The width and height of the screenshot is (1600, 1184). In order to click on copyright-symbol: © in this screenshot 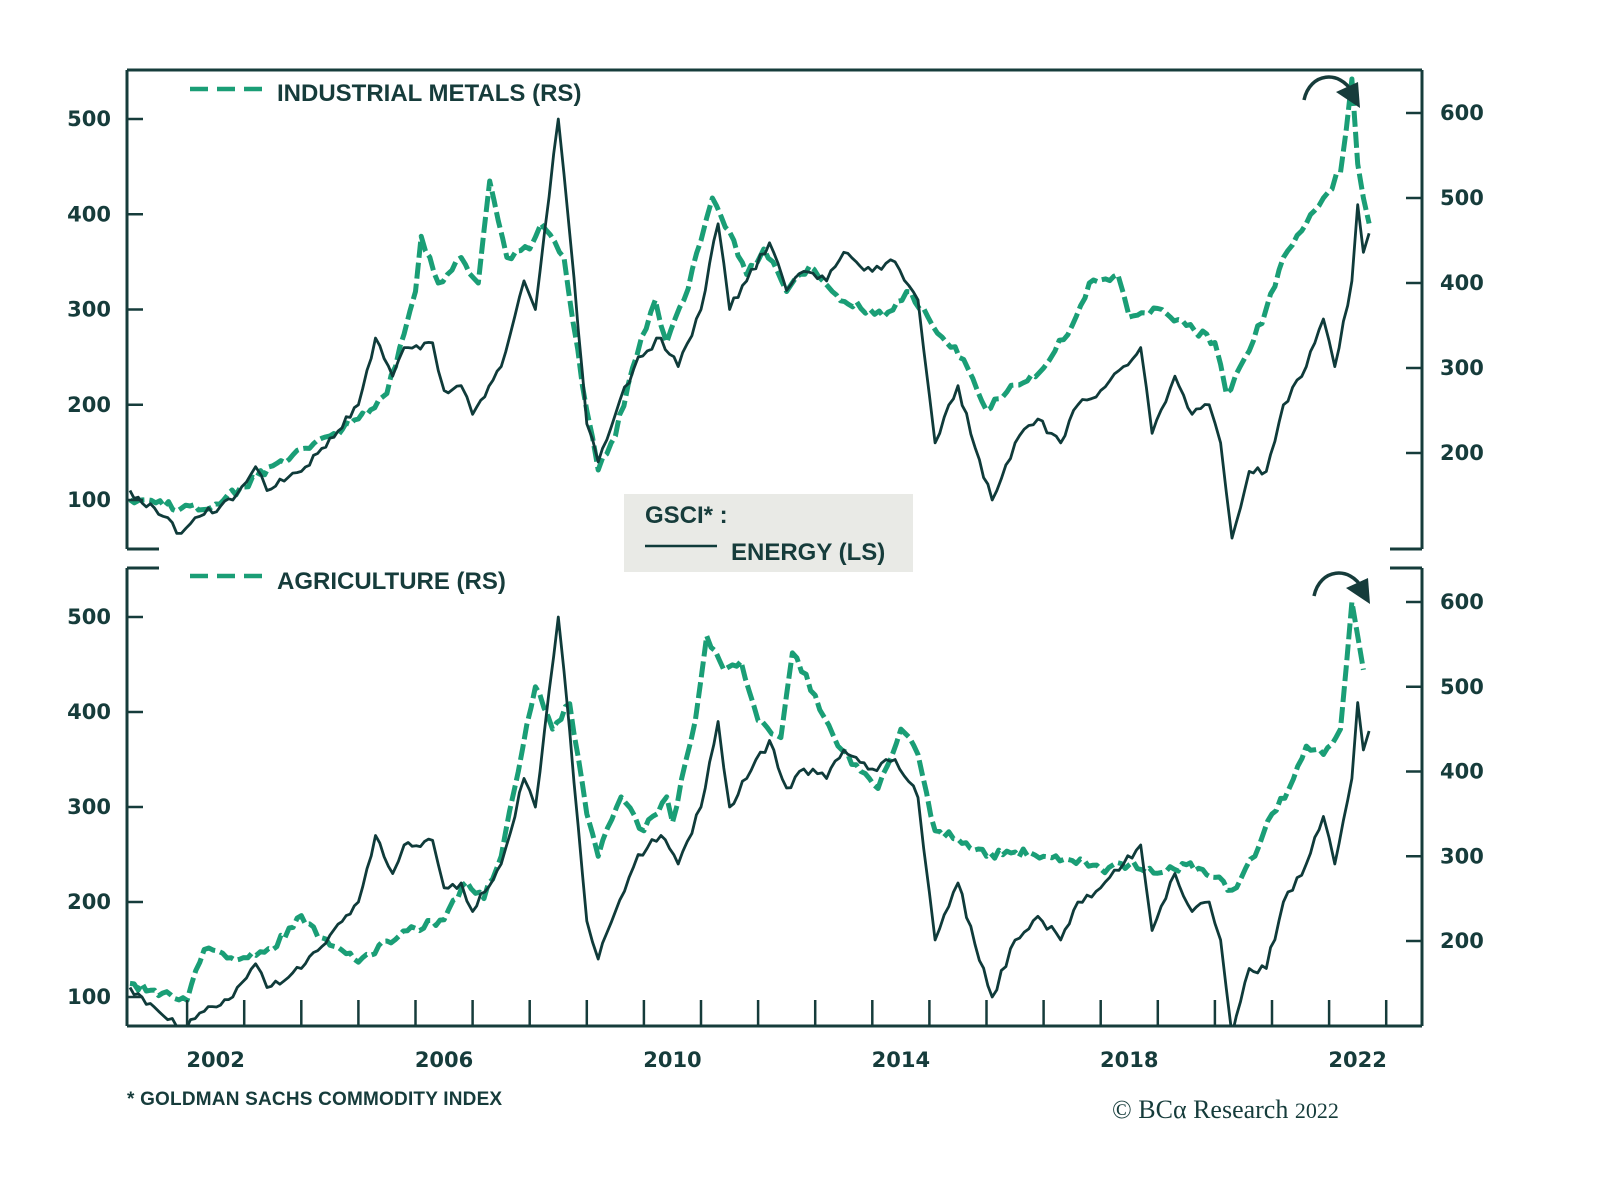, I will do `click(1122, 1109)`.